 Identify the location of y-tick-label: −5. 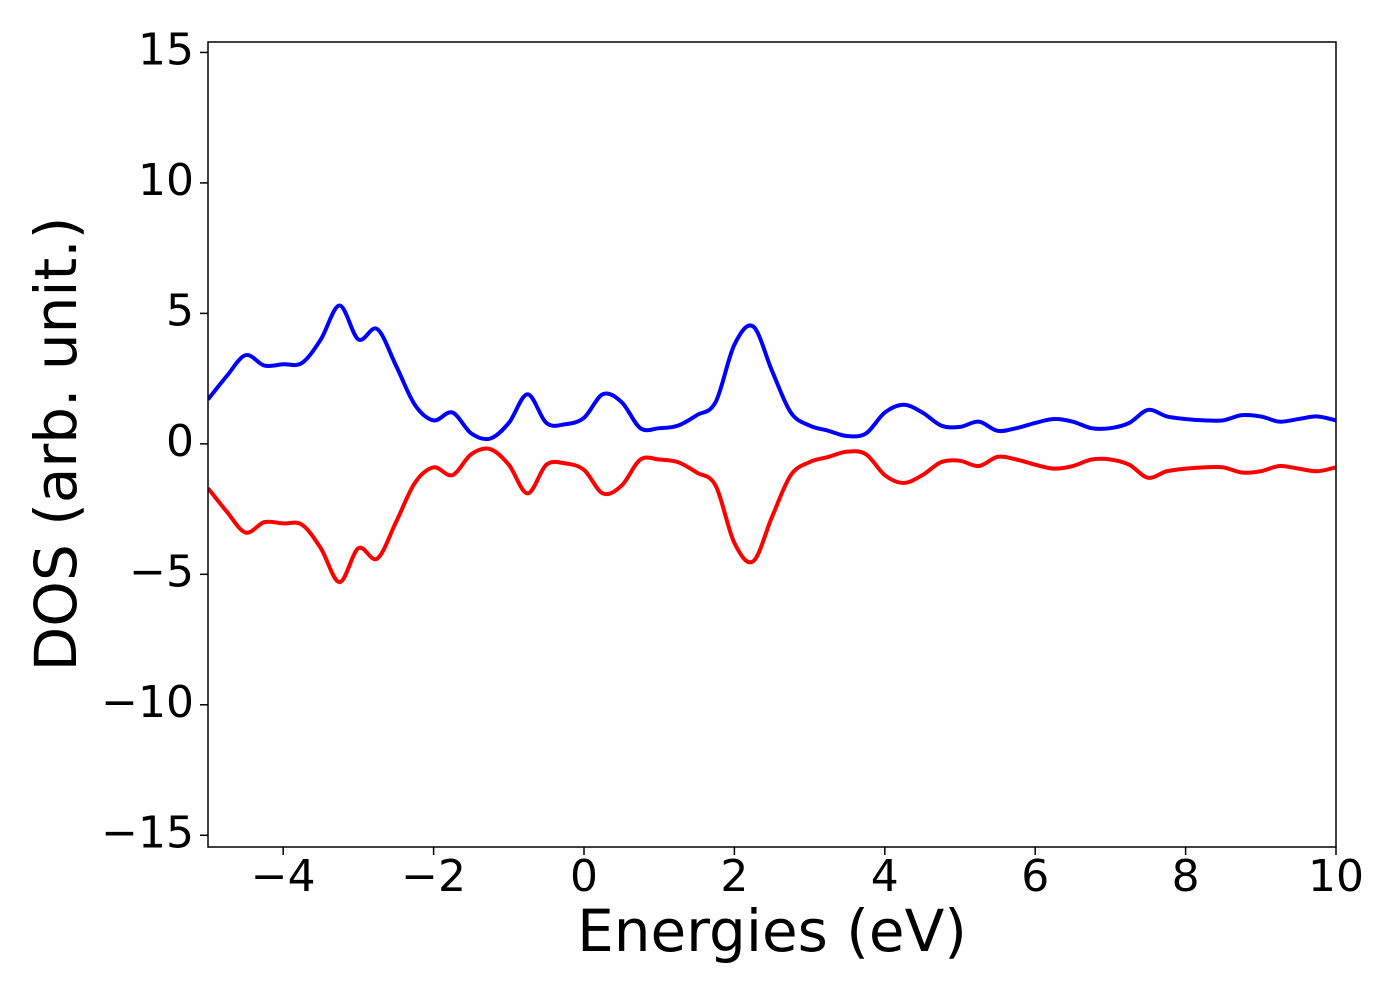
(161, 571).